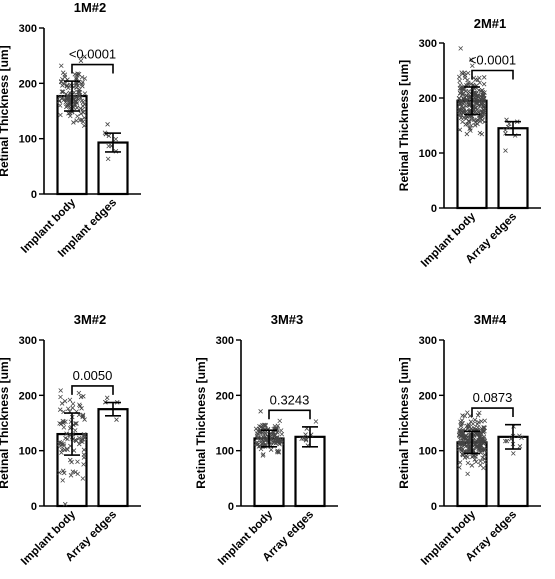 This screenshot has width=555, height=579. Describe the element at coordinates (428, 452) in the screenshot. I see `y-tick-label: 100` at that location.